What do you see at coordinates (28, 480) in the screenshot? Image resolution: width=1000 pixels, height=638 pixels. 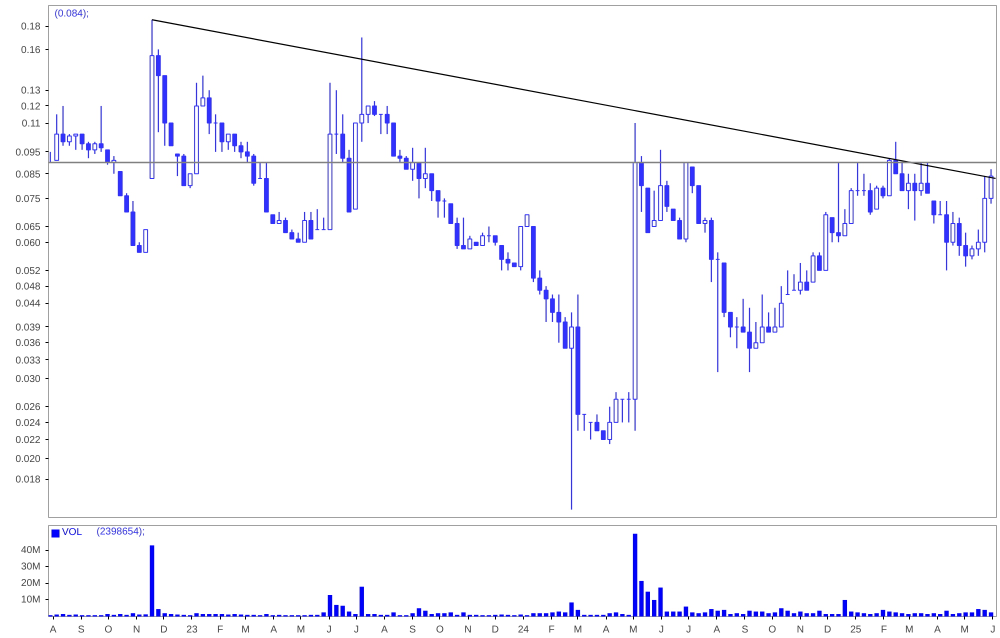 I see `y-tick-label: 0.018` at bounding box center [28, 480].